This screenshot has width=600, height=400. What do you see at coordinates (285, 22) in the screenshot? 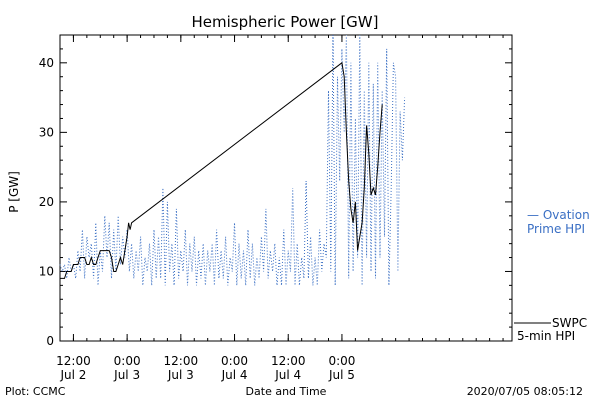
I see `chart-title: Hemispheric Power [GW]` at bounding box center [285, 22].